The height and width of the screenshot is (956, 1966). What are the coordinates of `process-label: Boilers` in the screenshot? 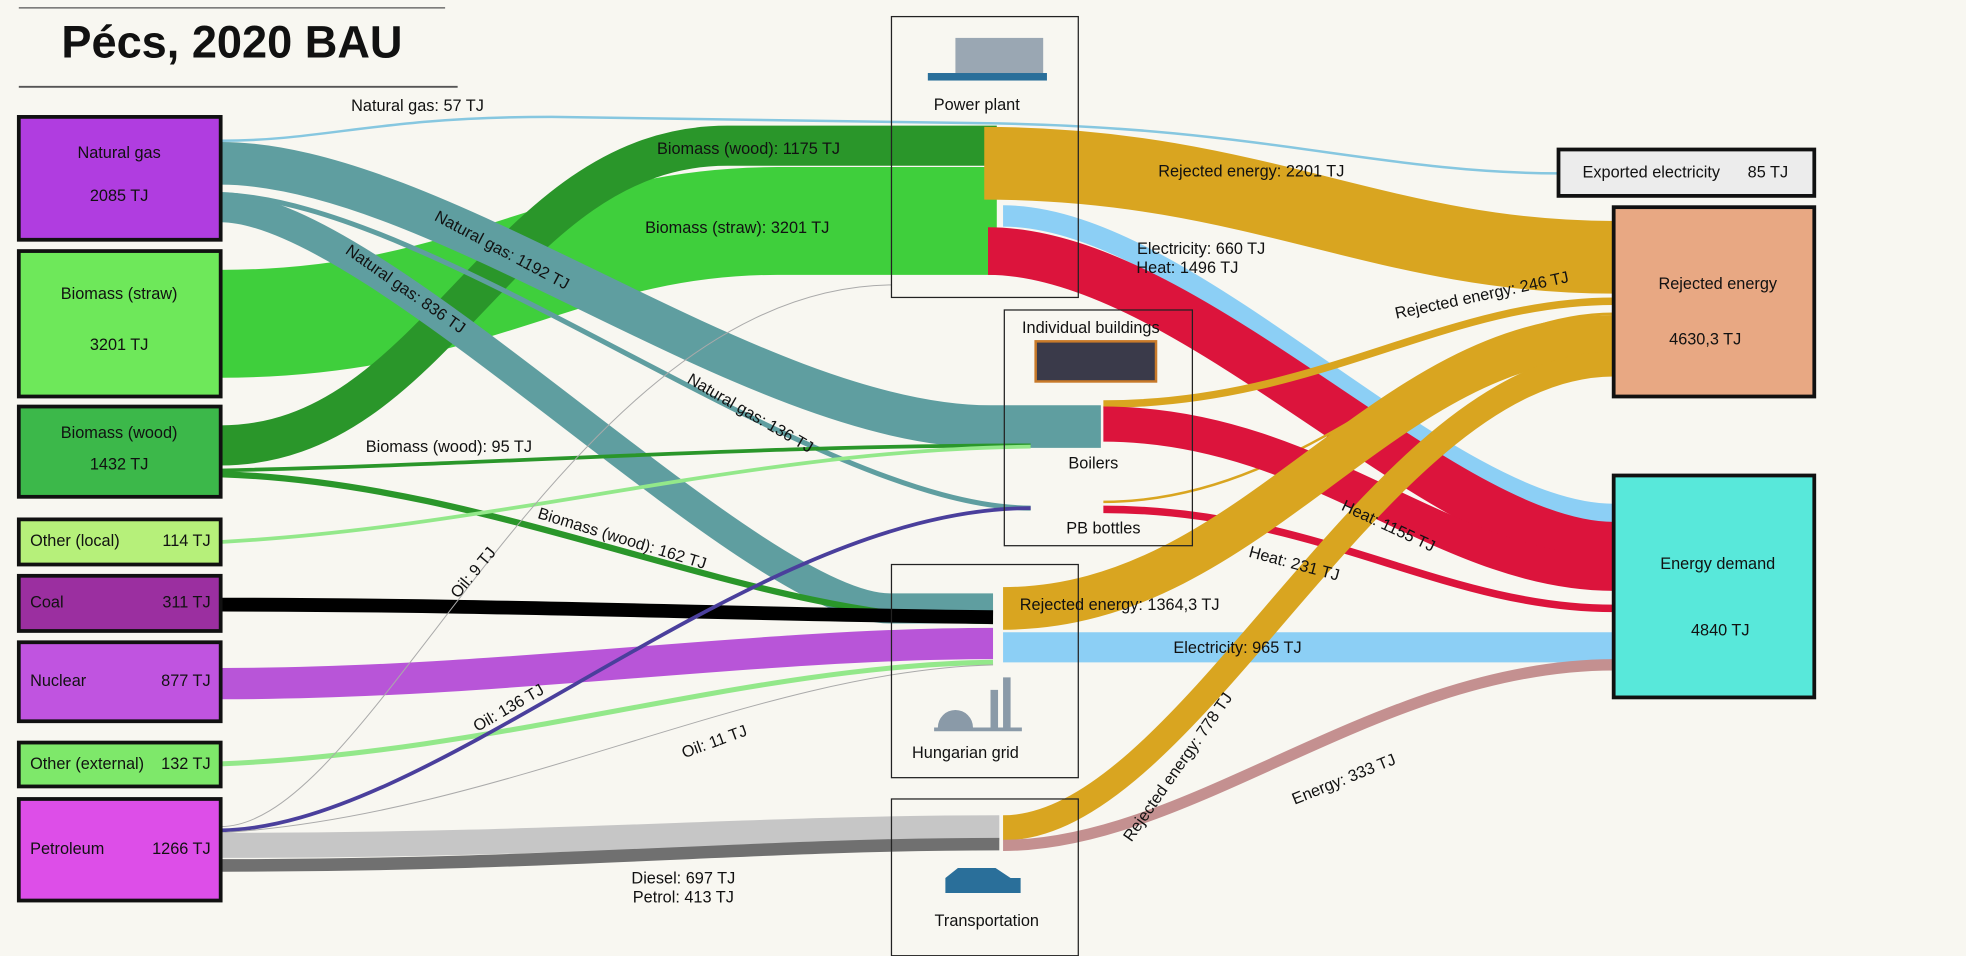 It's located at (1093, 464).